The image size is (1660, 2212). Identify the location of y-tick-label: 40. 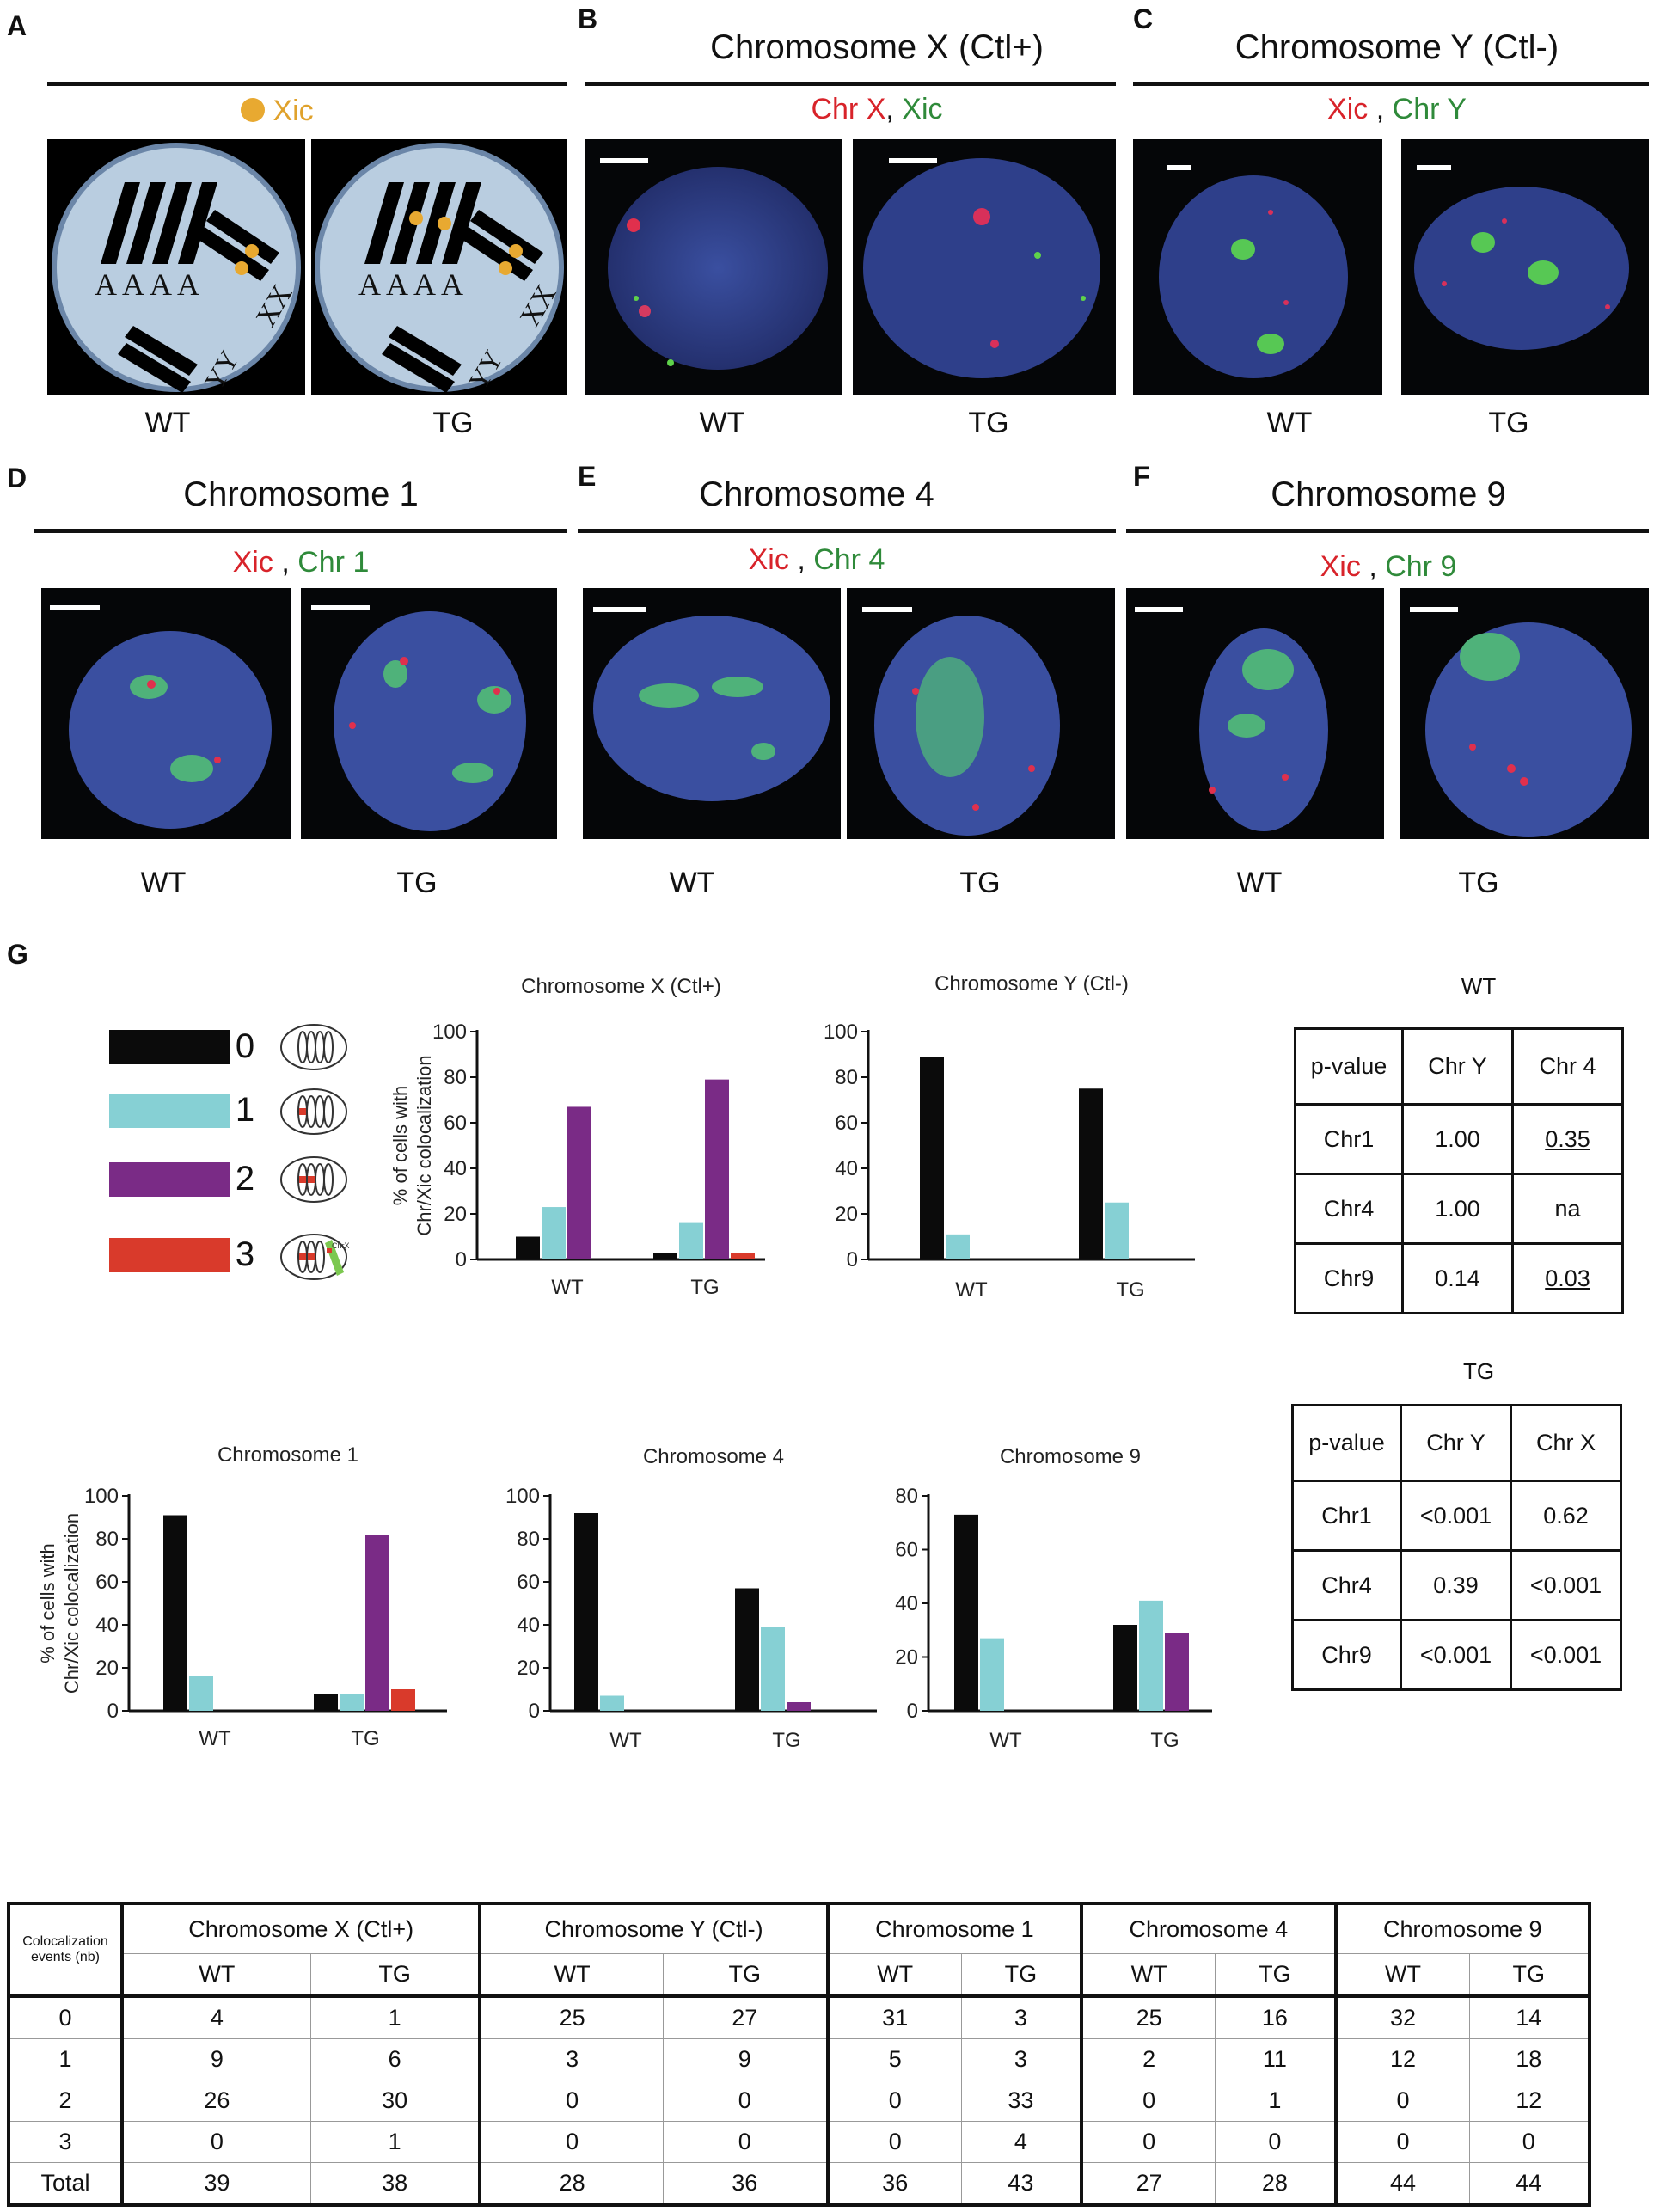
(456, 1168).